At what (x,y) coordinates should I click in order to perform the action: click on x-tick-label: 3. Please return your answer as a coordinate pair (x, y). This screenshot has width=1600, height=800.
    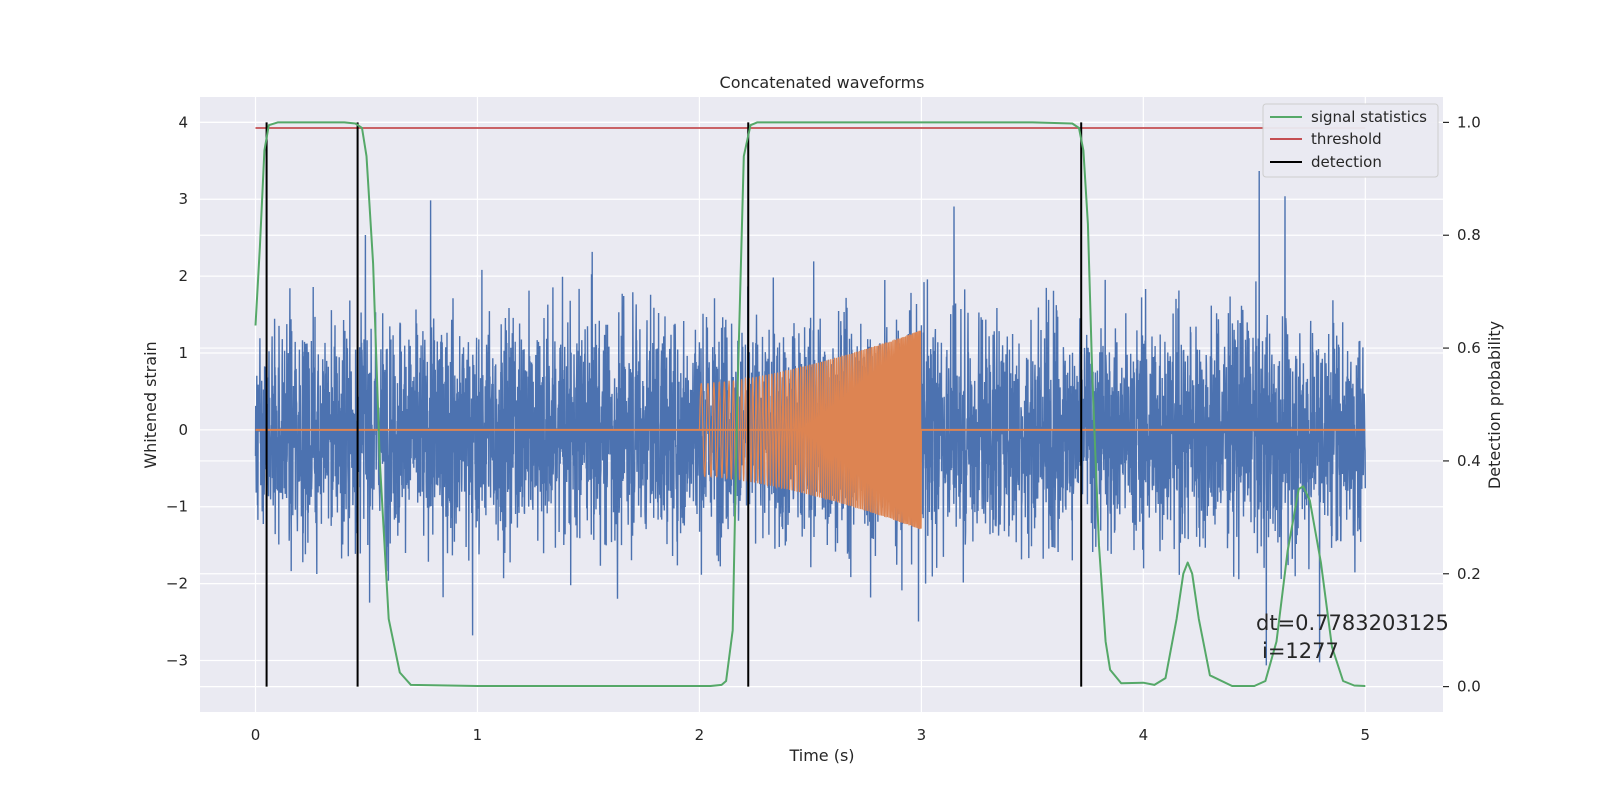
    Looking at the image, I should click on (922, 735).